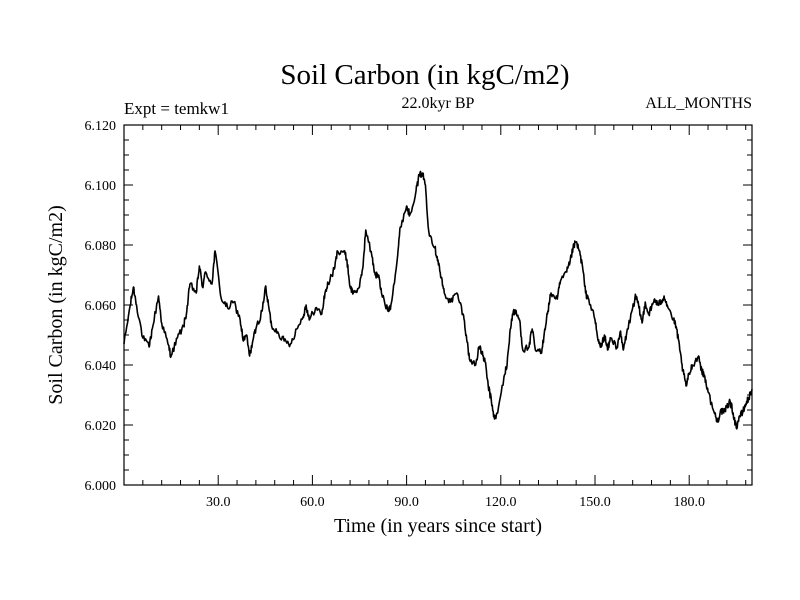 The image size is (800, 600). Describe the element at coordinates (424, 75) in the screenshot. I see `chart-title: Soil Carbon (in kgC/m2)` at that location.